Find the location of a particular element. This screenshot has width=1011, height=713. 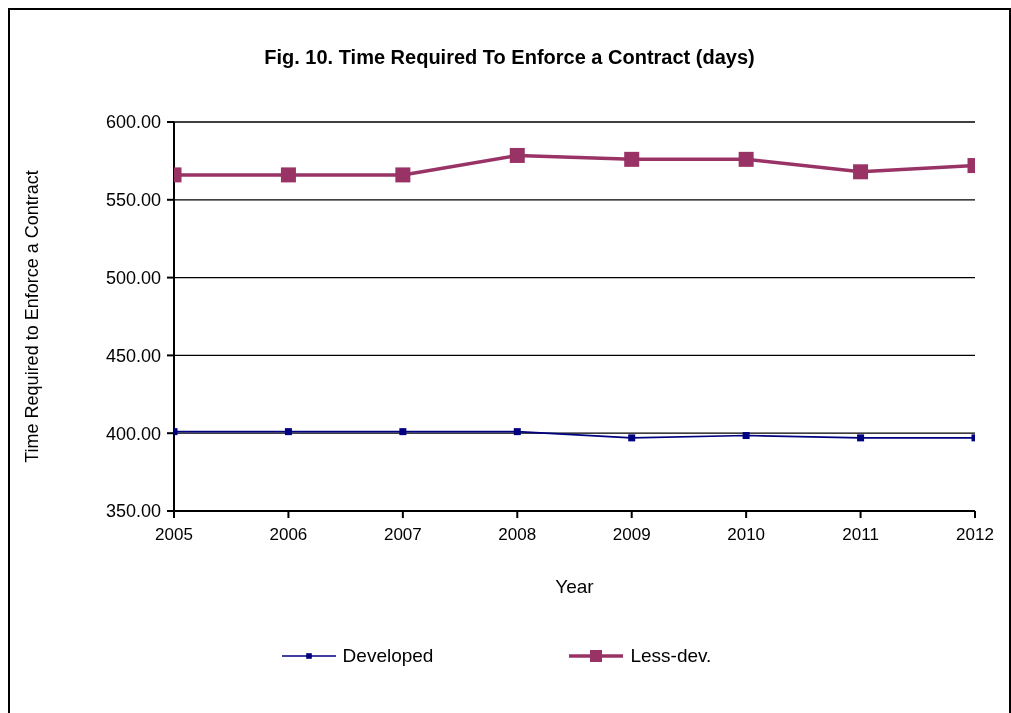

y-tick-label: 550.00 is located at coordinates (133, 200).